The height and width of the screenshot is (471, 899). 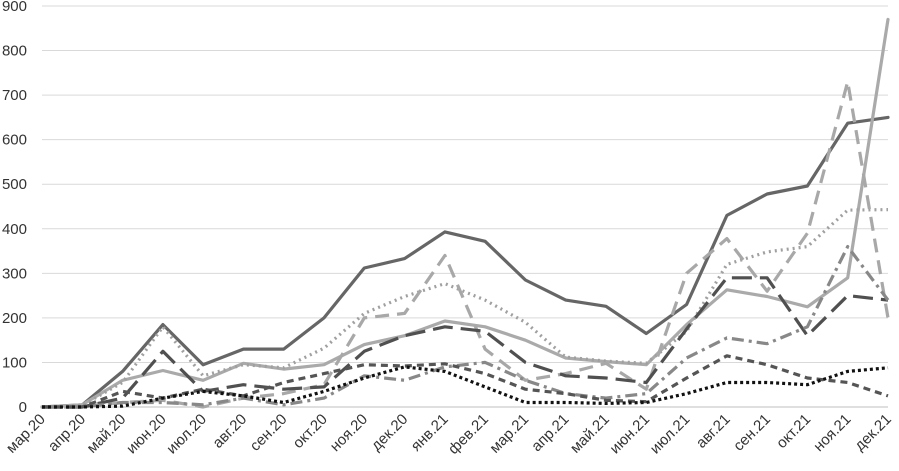 I want to click on y-tick-label: 800, so click(x=14, y=51).